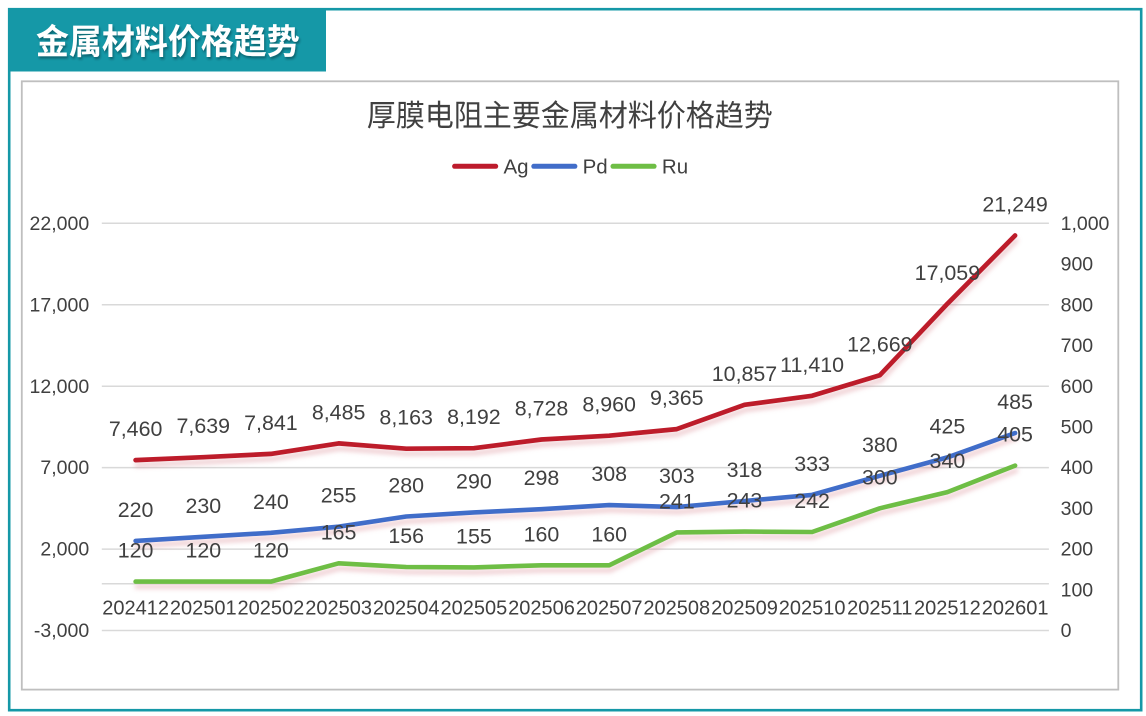 This screenshot has width=1146, height=716. I want to click on svg-text: 900, so click(1077, 265).